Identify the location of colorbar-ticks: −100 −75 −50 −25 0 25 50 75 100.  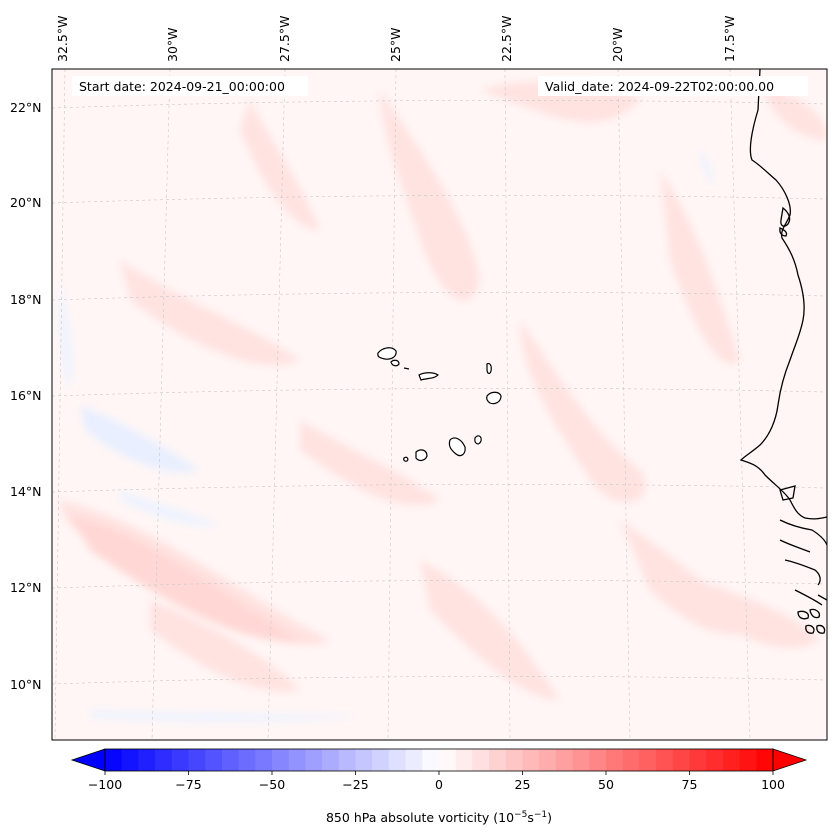
(436, 781).